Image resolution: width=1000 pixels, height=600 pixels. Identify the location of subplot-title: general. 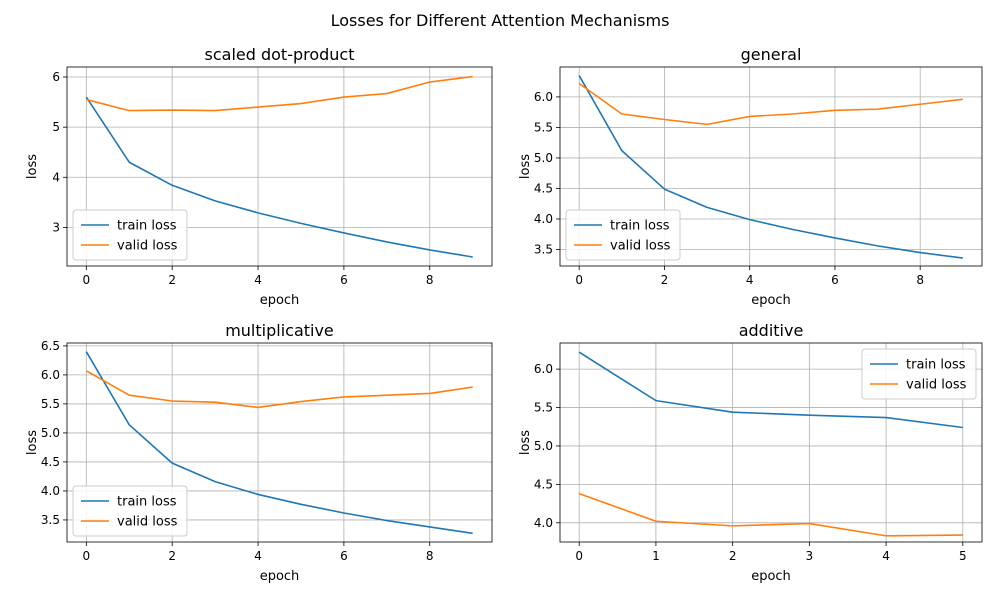
(771, 54).